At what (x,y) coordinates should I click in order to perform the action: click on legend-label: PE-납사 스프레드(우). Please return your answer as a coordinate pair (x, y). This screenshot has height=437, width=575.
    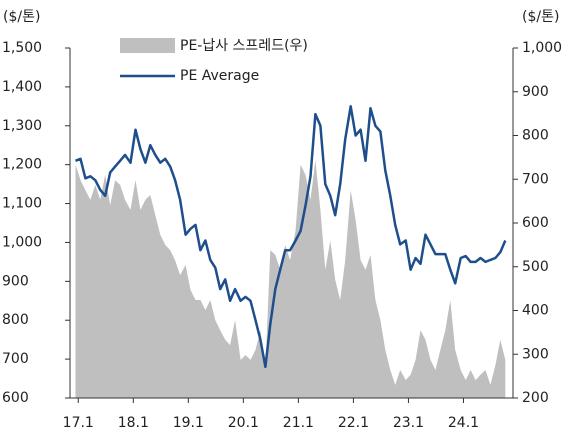
    Looking at the image, I should click on (244, 46).